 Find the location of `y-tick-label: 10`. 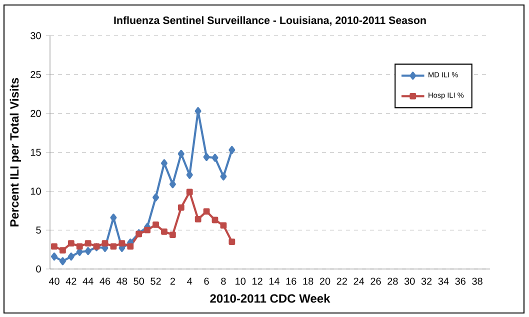

y-tick-label: 10 is located at coordinates (35, 191).